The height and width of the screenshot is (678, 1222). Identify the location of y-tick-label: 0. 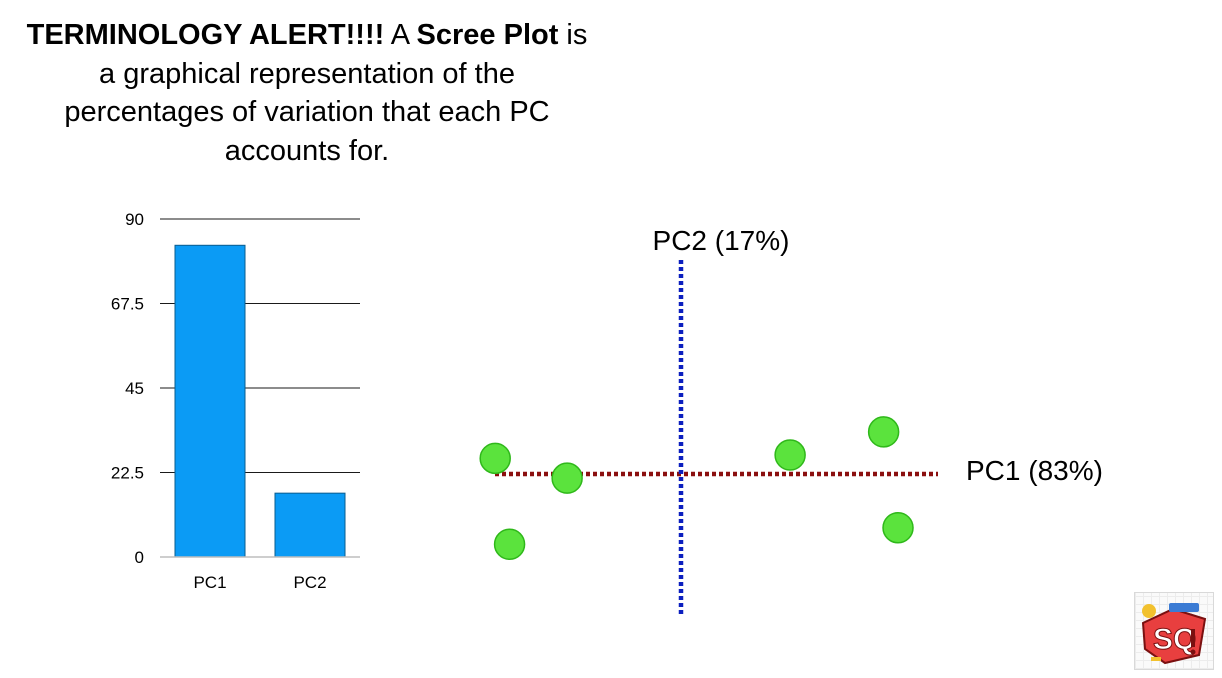
(139, 557).